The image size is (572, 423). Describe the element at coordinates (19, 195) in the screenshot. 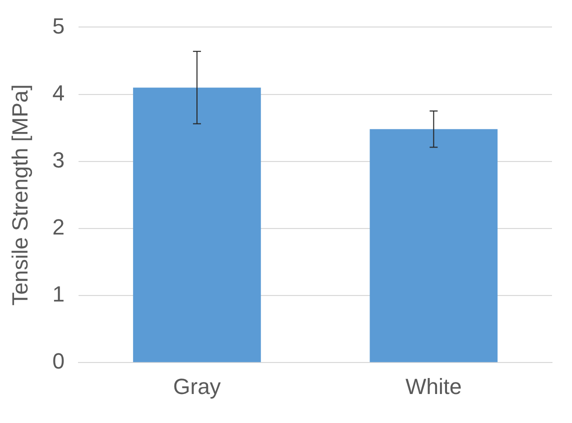

I see `y-axis-title: Tensile Strength [MPa]` at that location.